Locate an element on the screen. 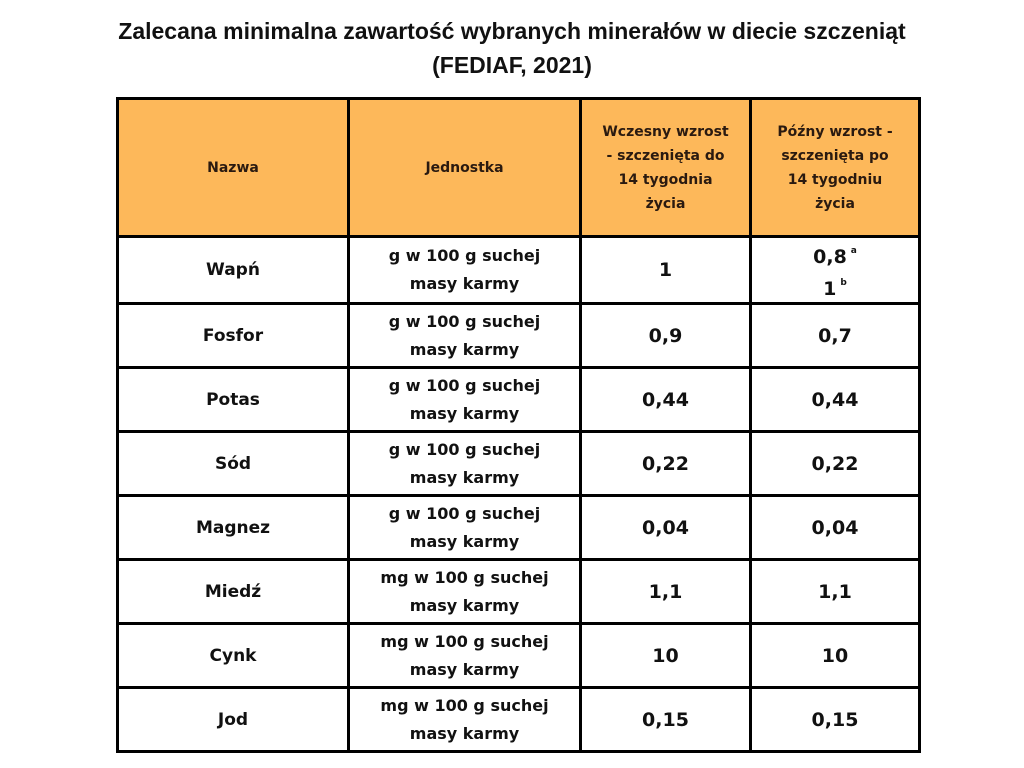 The width and height of the screenshot is (1024, 768). row-name: Potas is located at coordinates (233, 399).